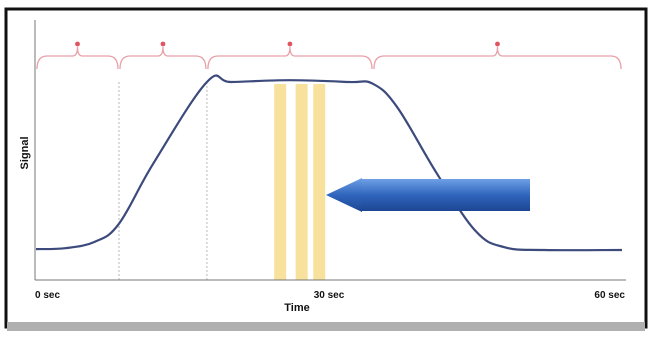  I want to click on x-tick-label-1: 0 sec, so click(47, 295).